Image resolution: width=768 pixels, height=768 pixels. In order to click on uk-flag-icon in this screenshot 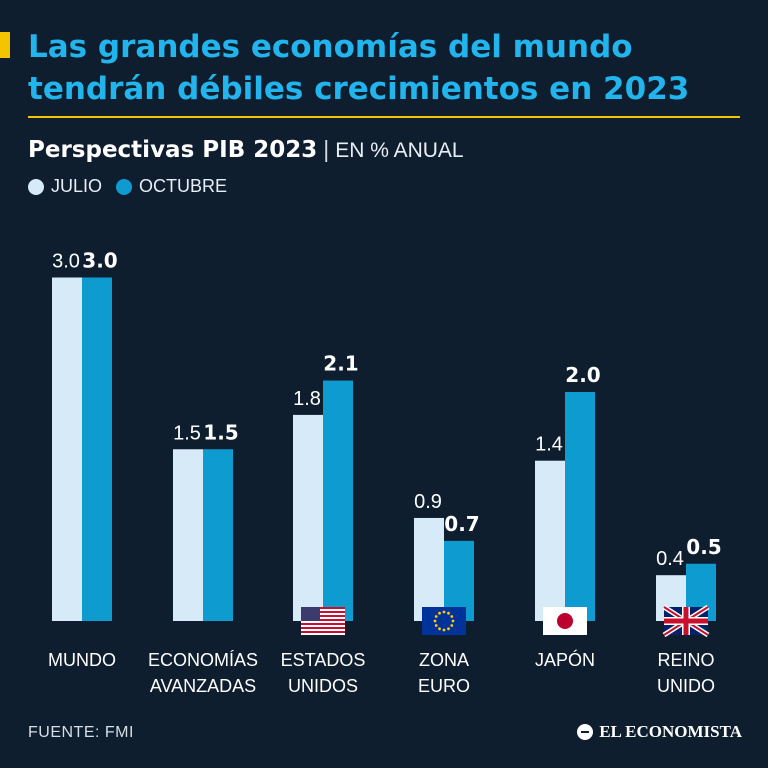, I will do `click(686, 621)`.